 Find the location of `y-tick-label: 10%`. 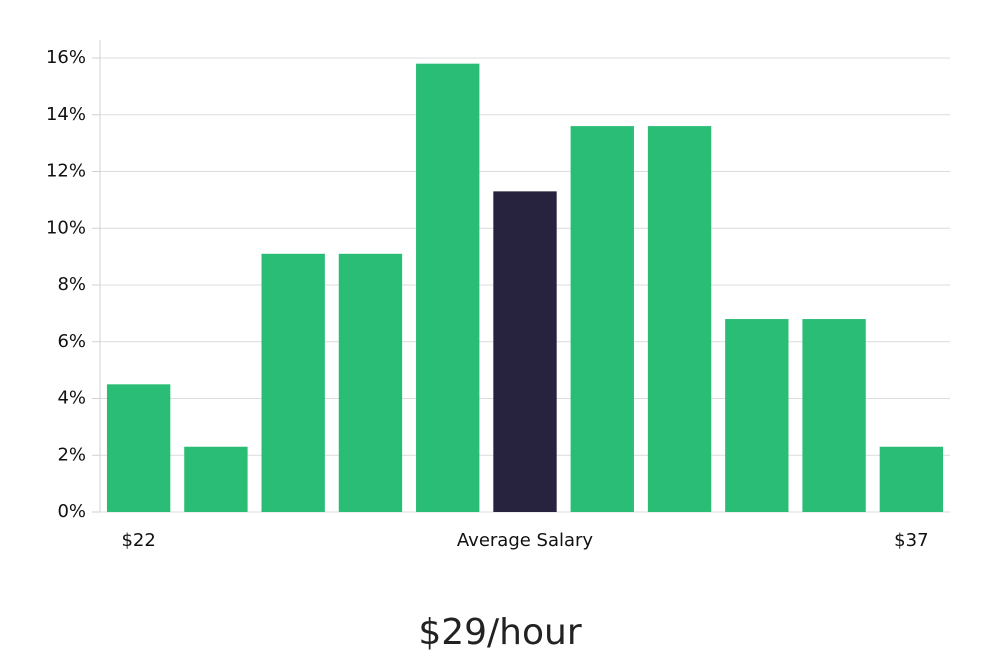

y-tick-label: 10% is located at coordinates (66, 227).